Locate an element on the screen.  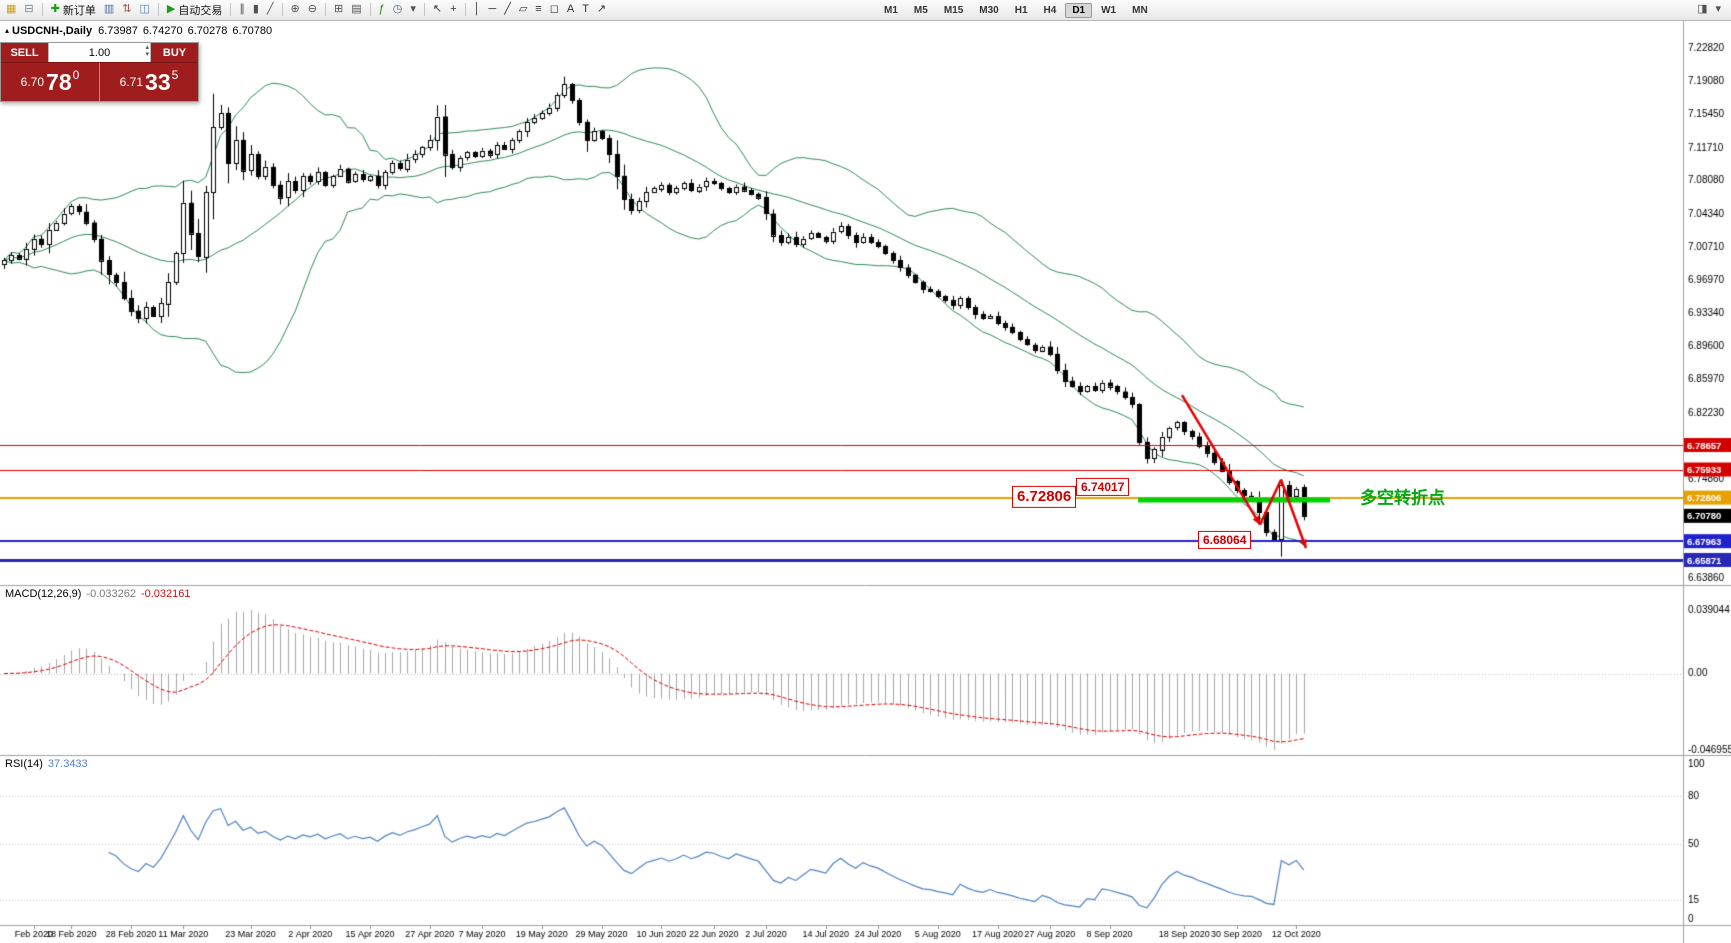
price-annotation: 6.68064 is located at coordinates (1225, 540).